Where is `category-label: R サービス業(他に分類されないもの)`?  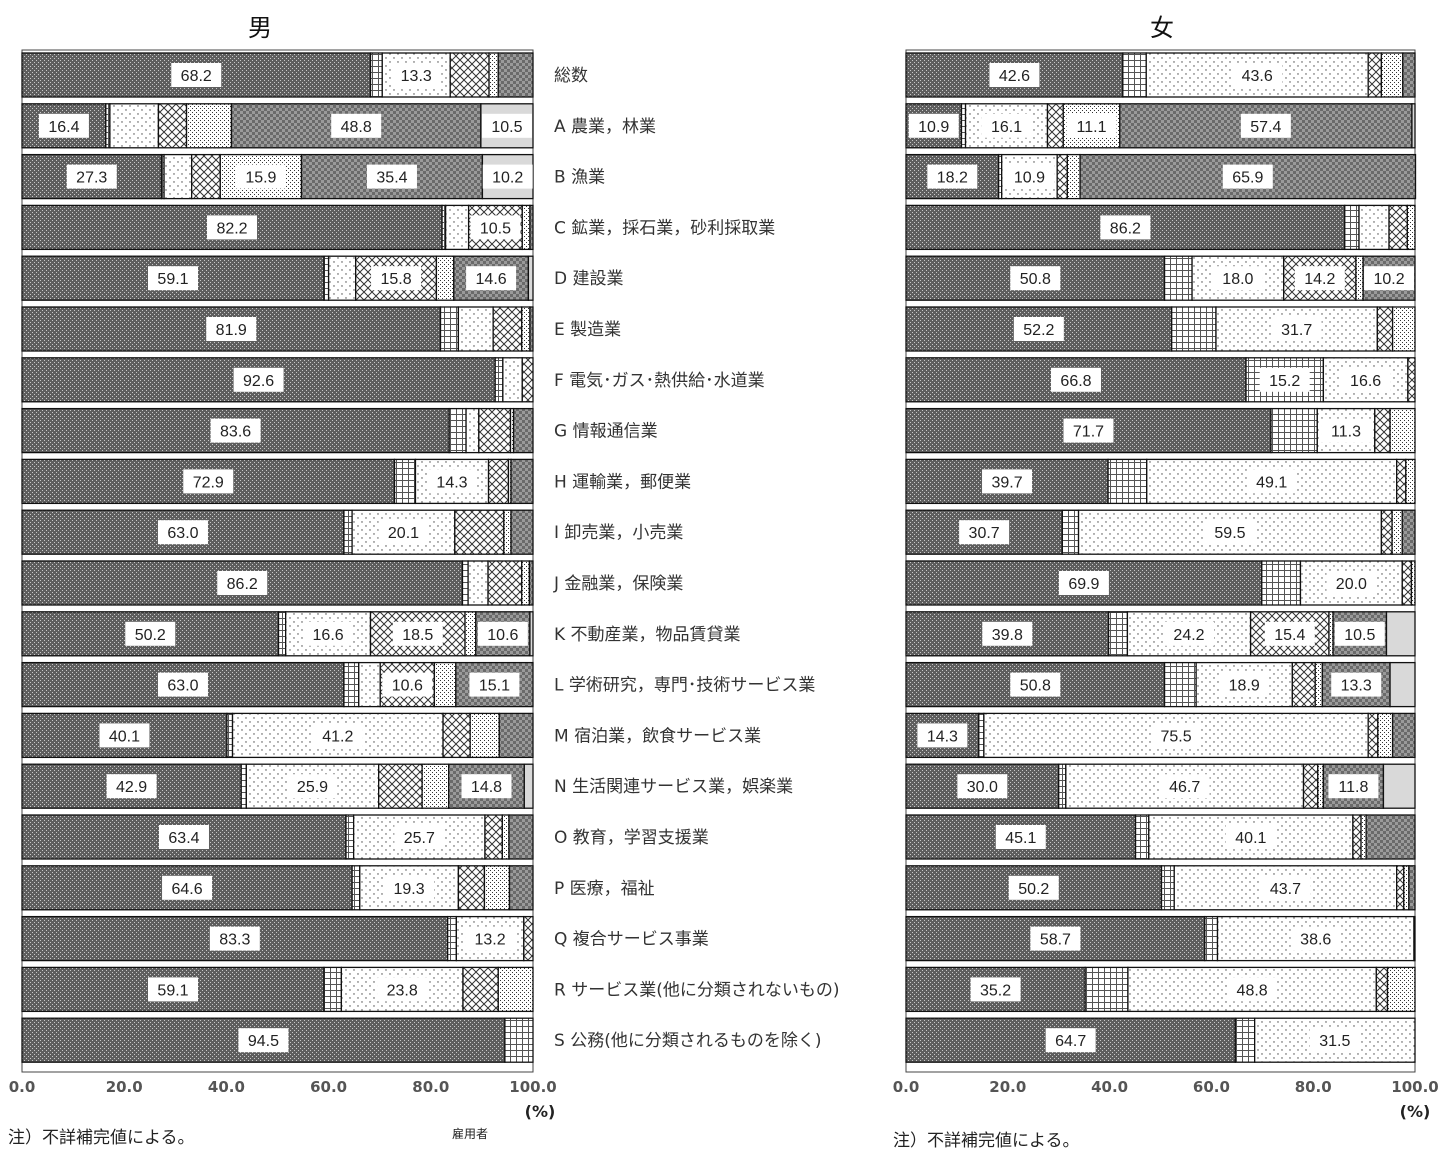 category-label: R サービス業(他に分類されないもの) is located at coordinates (696, 990).